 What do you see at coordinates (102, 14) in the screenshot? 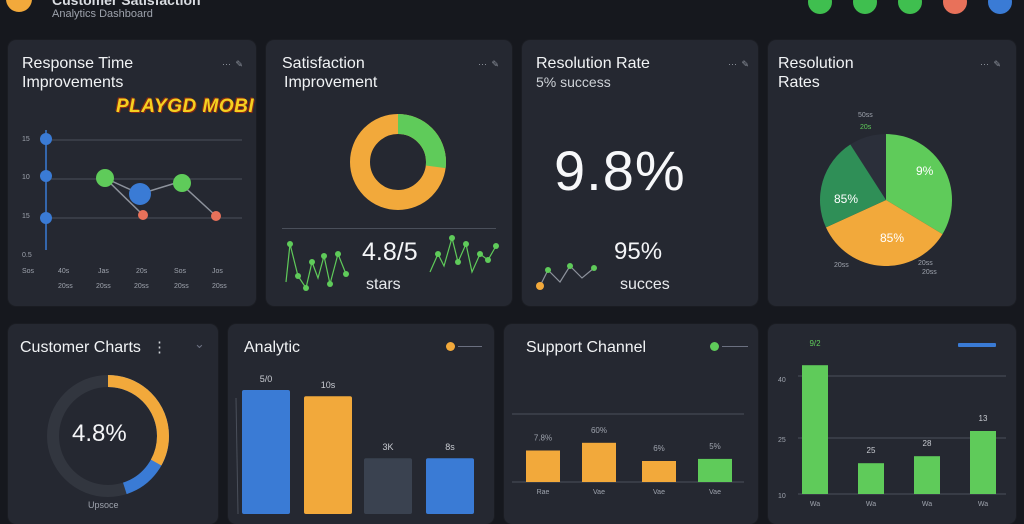
I see `page-subtitle: Analytics Dashboard` at bounding box center [102, 14].